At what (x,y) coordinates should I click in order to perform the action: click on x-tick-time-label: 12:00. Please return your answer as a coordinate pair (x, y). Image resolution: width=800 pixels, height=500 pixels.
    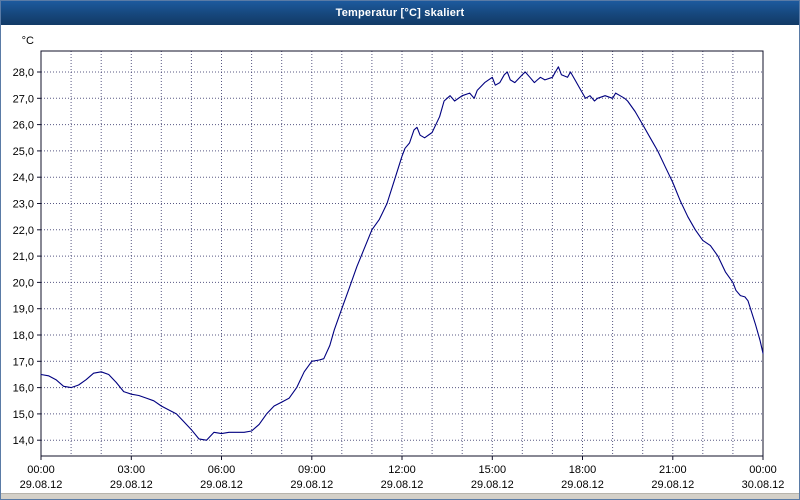
    Looking at the image, I should click on (402, 470).